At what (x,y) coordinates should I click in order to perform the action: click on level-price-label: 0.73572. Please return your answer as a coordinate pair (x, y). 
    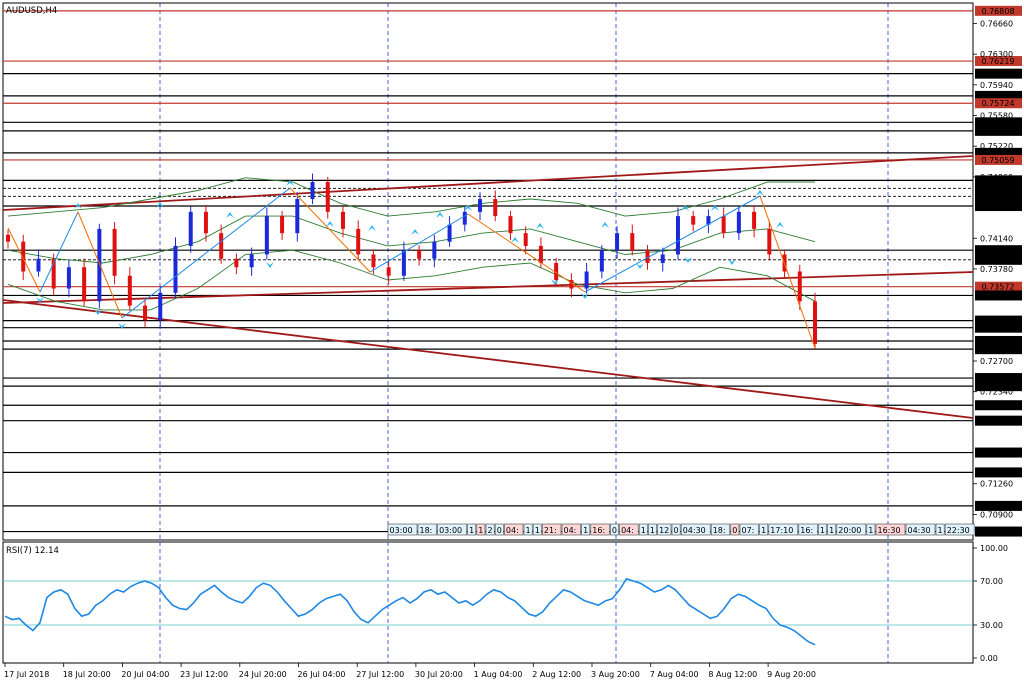
    Looking at the image, I should click on (997, 287).